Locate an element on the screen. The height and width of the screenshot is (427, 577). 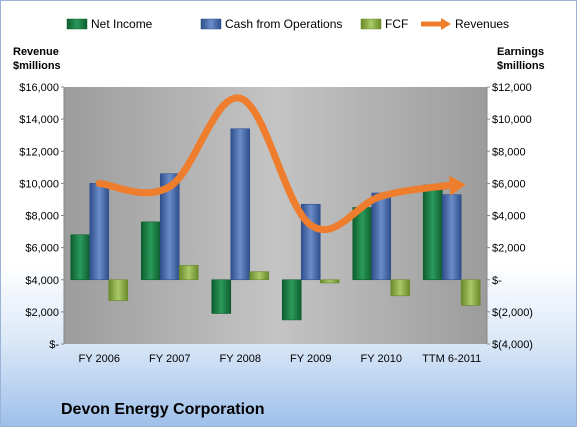
category-label: FY 2009 is located at coordinates (310, 359).